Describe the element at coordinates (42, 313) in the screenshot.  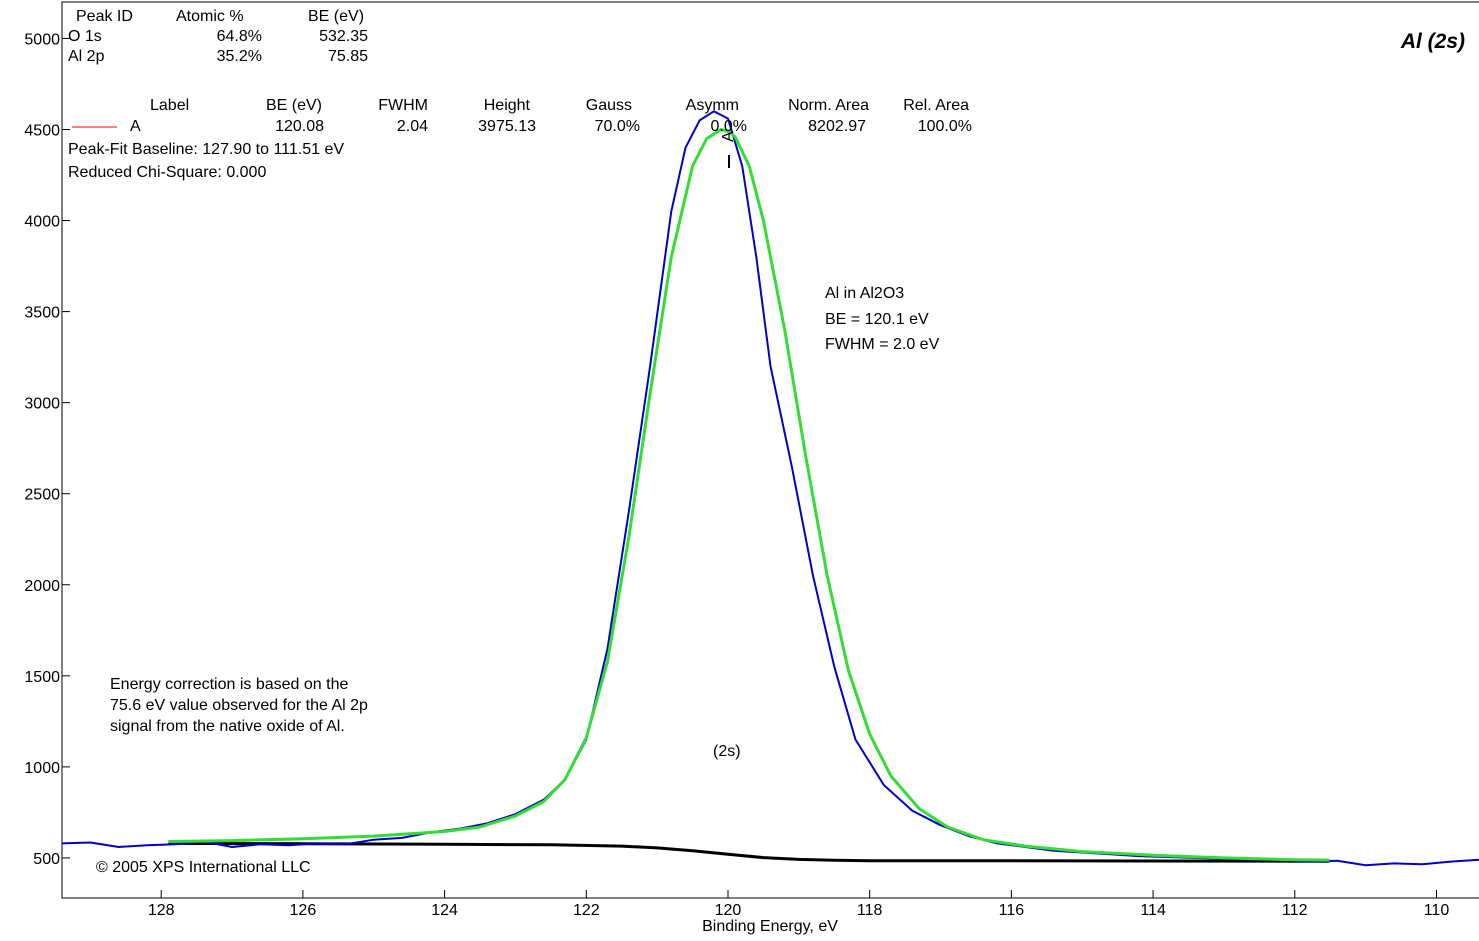
I see `y-tick-label: 3500` at that location.